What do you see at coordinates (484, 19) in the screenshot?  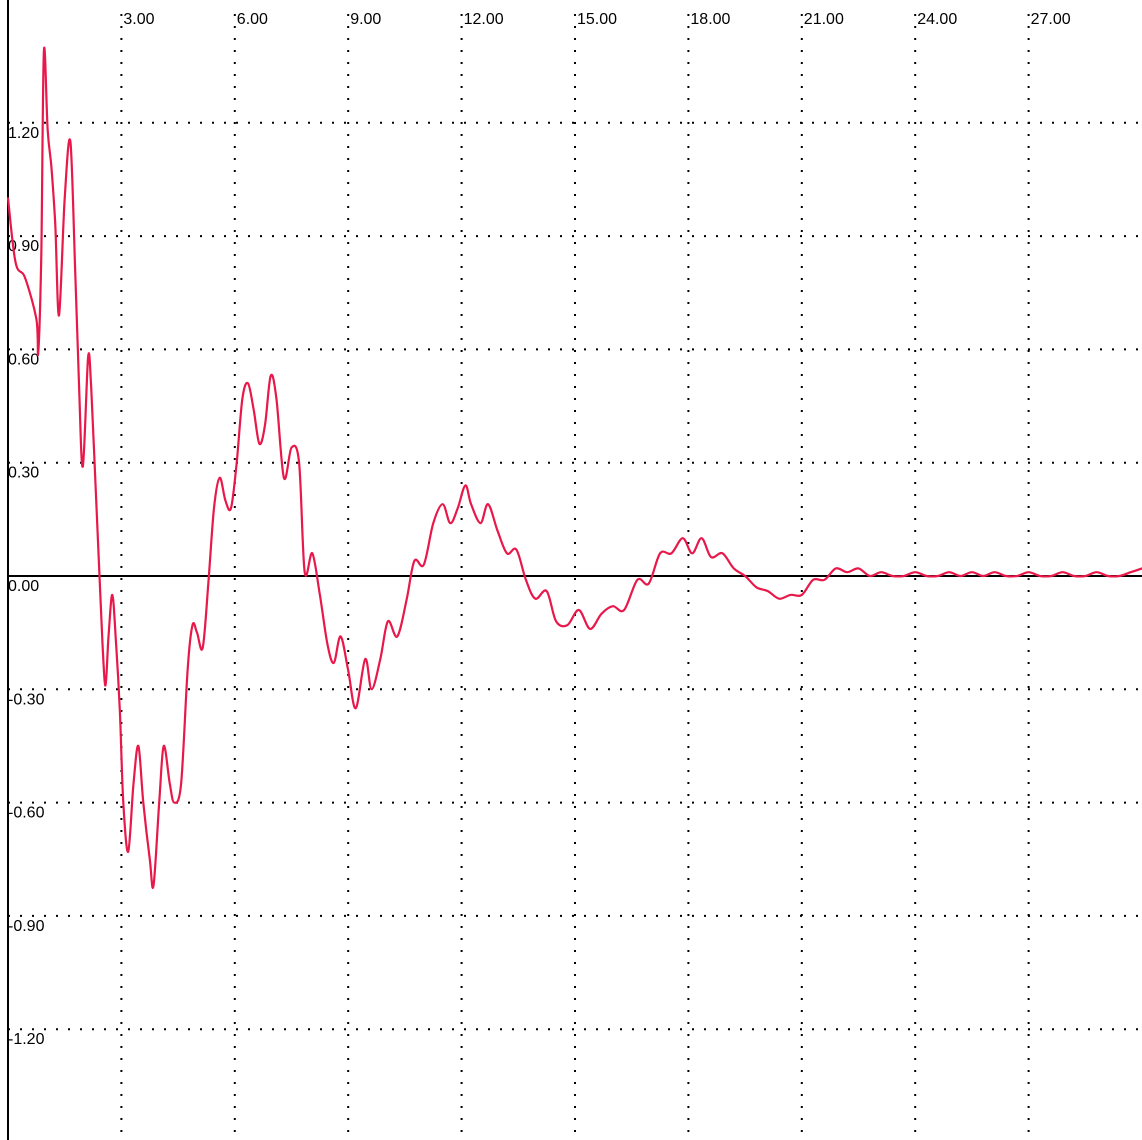 I see `x-tick-label: 12.00` at bounding box center [484, 19].